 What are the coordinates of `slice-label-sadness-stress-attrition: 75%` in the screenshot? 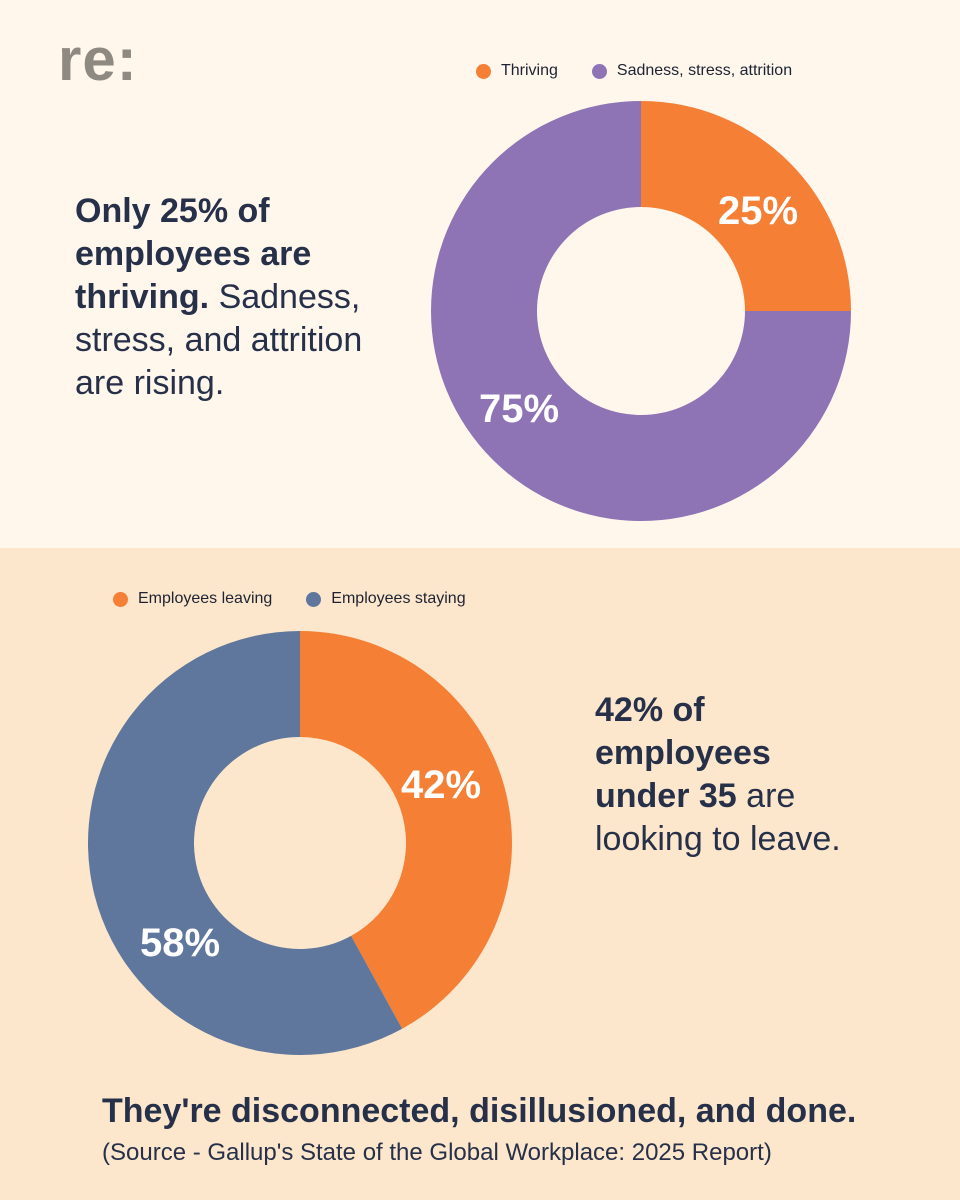 It's located at (519, 409).